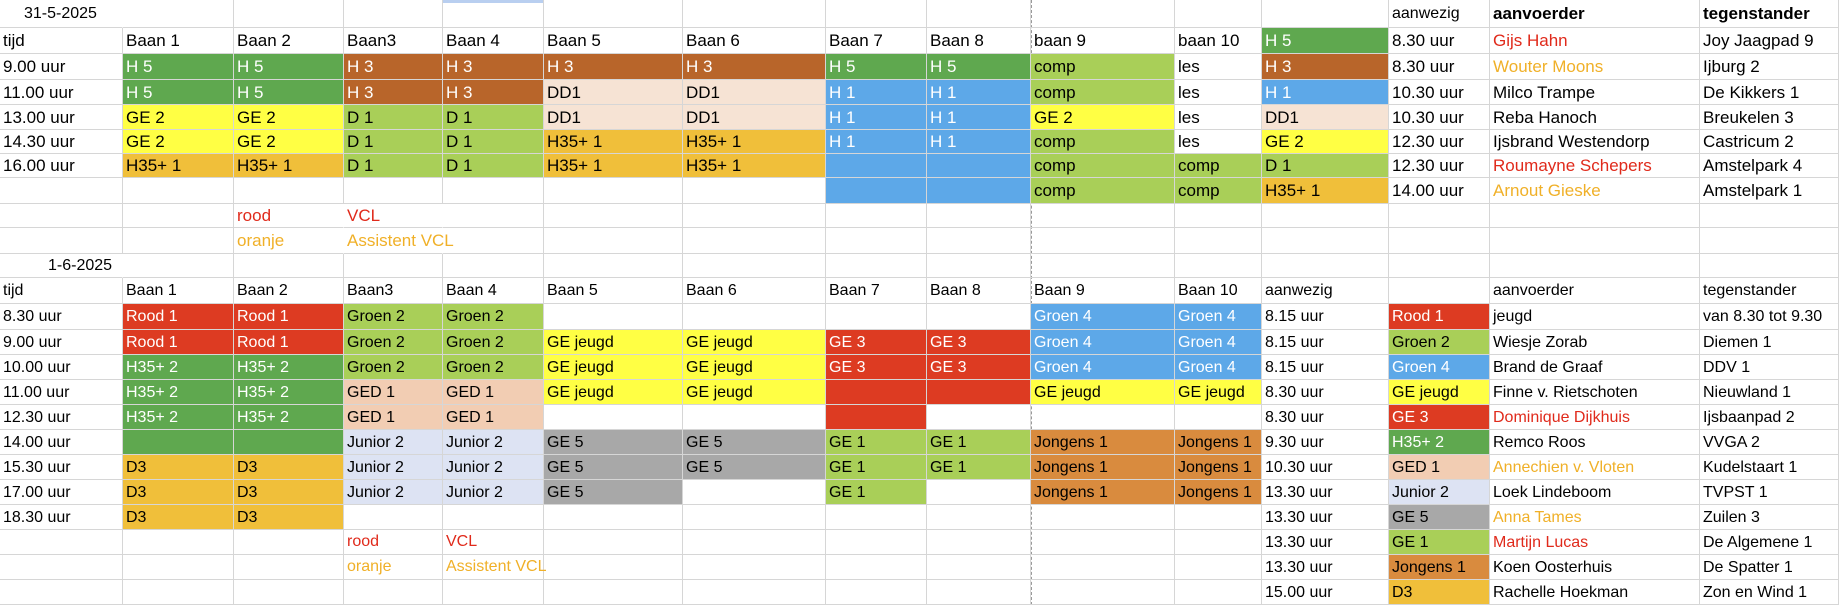  Describe the element at coordinates (1769, 567) in the screenshot. I see `tegenstander-name: De Spatter 1` at that location.